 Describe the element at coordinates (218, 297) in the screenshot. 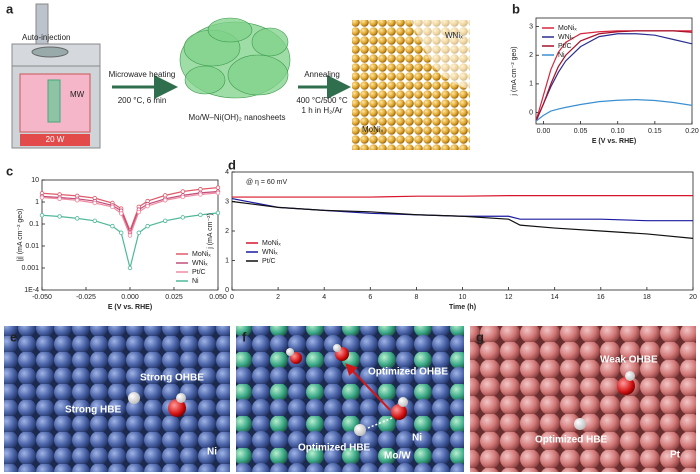

I see `x-tick-label: 0.050` at that location.